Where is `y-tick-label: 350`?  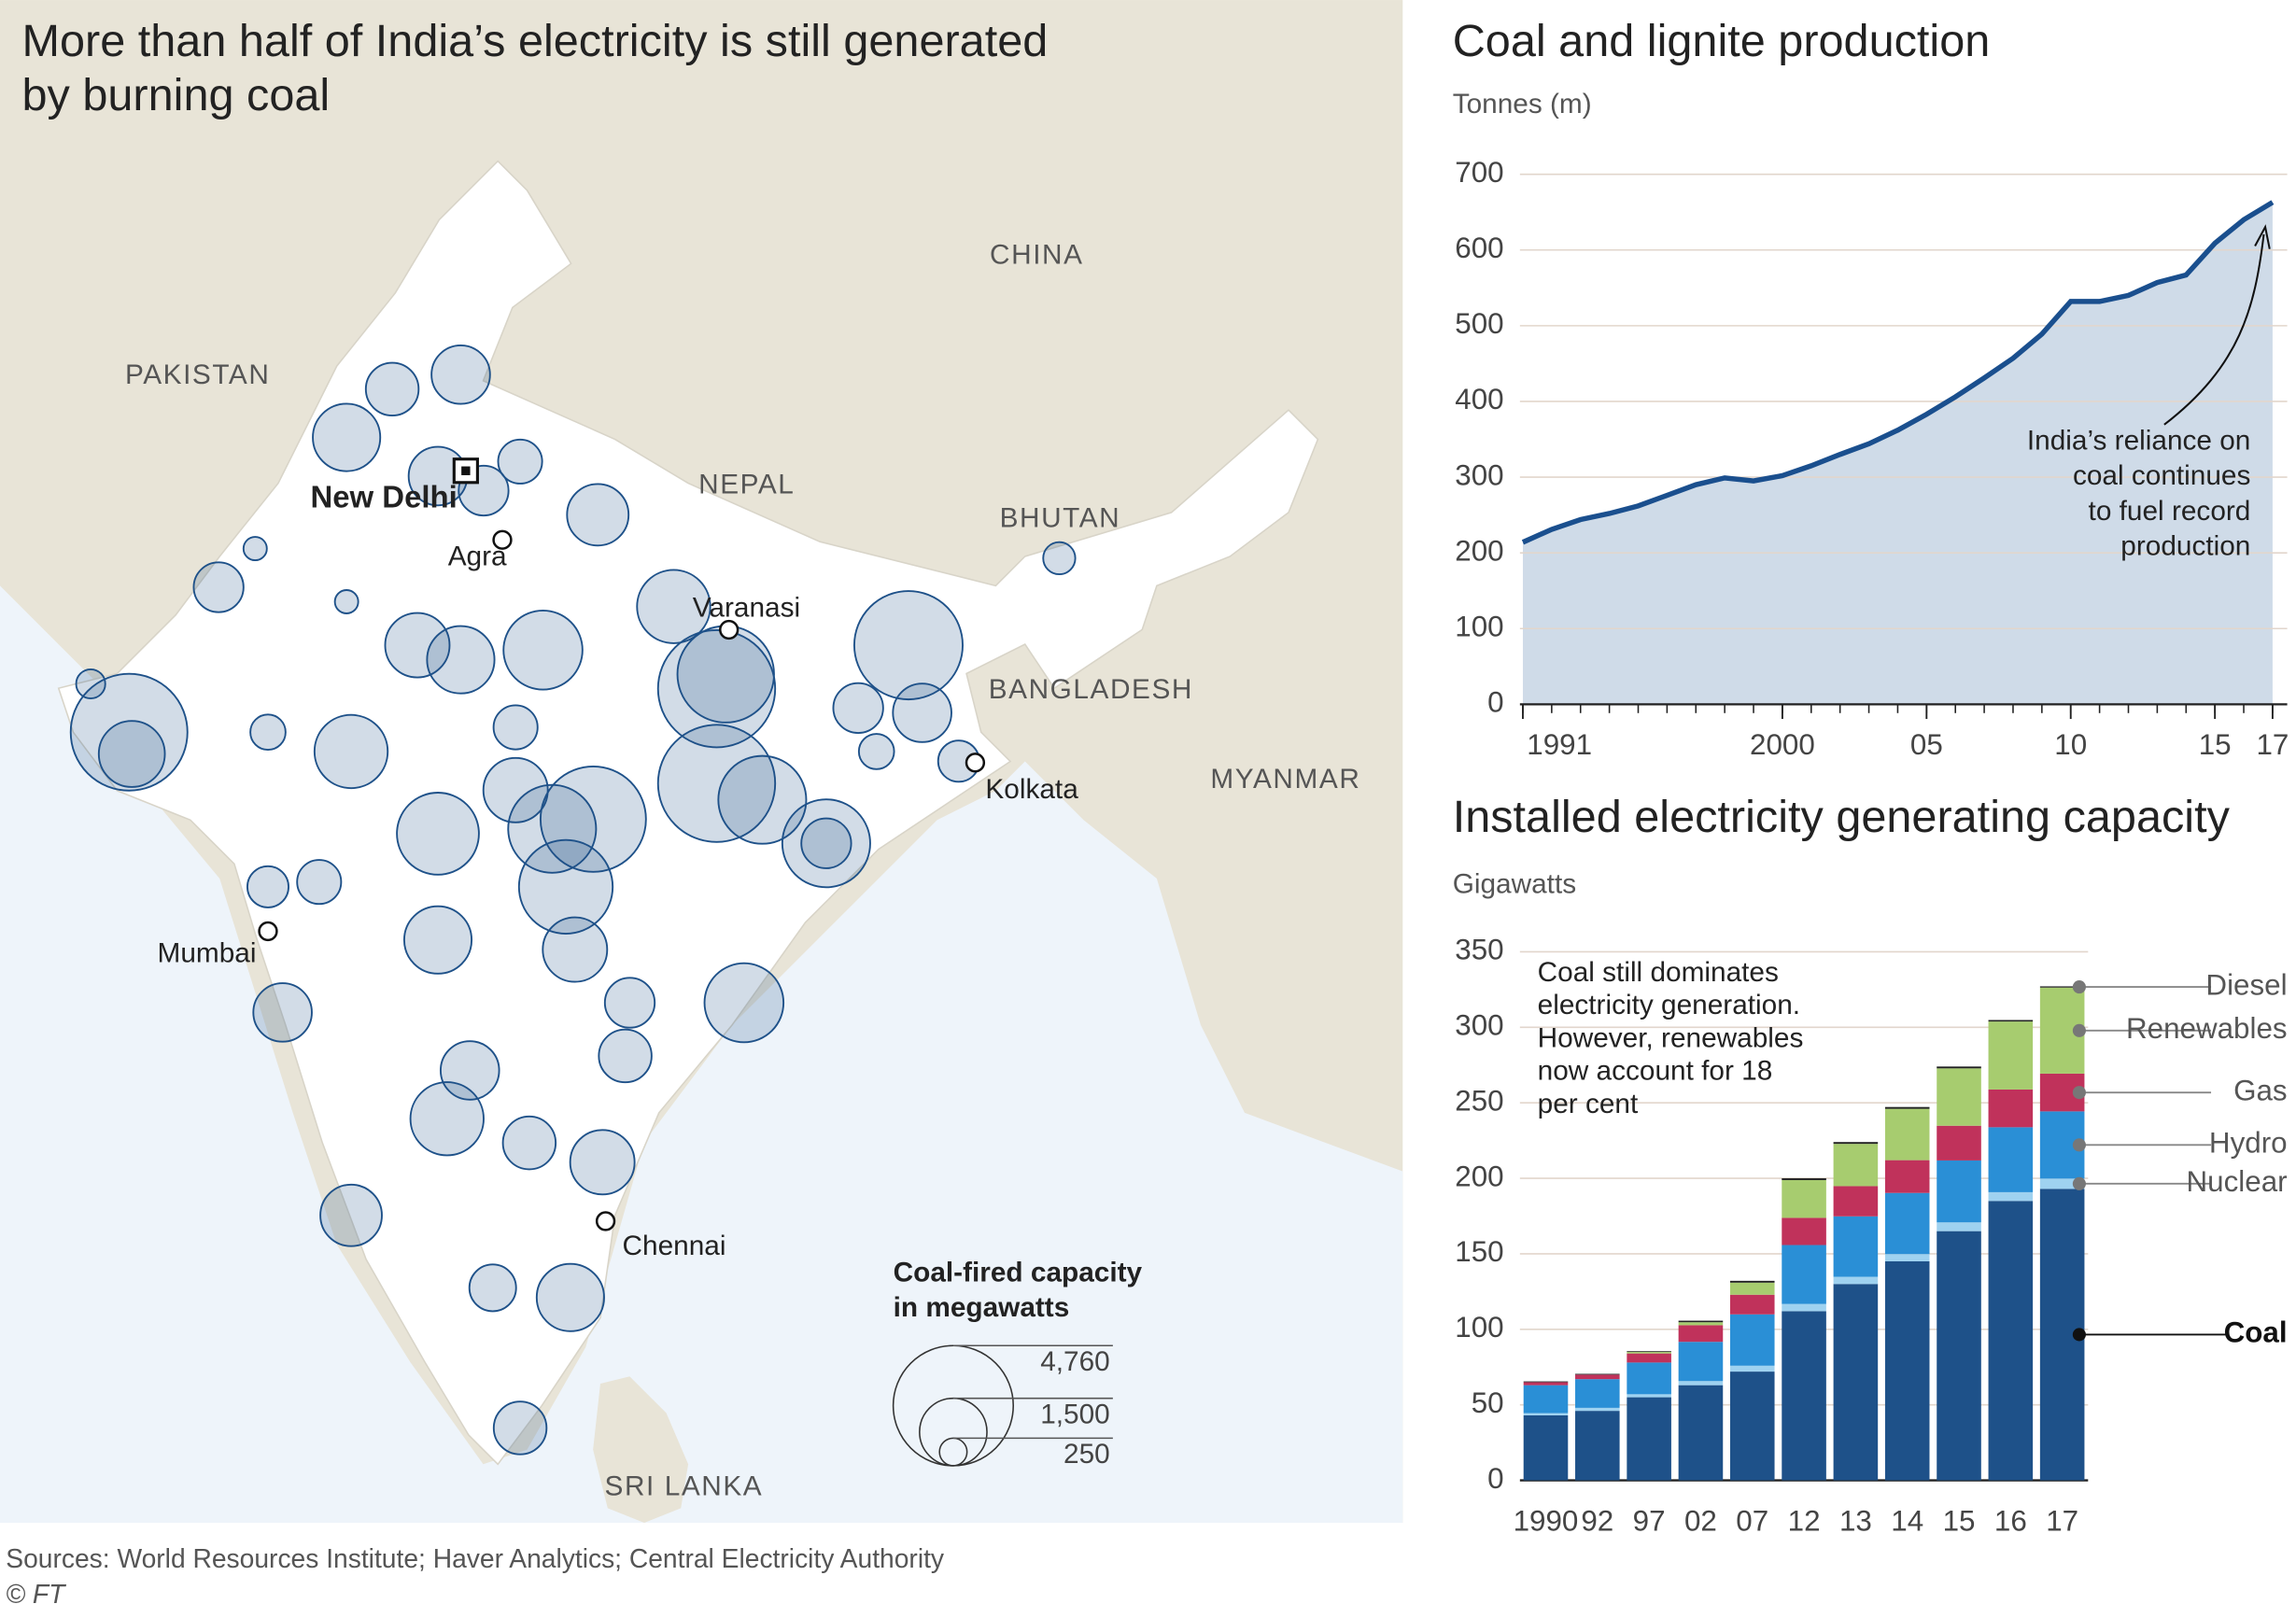 y-tick-label: 350 is located at coordinates (1479, 950).